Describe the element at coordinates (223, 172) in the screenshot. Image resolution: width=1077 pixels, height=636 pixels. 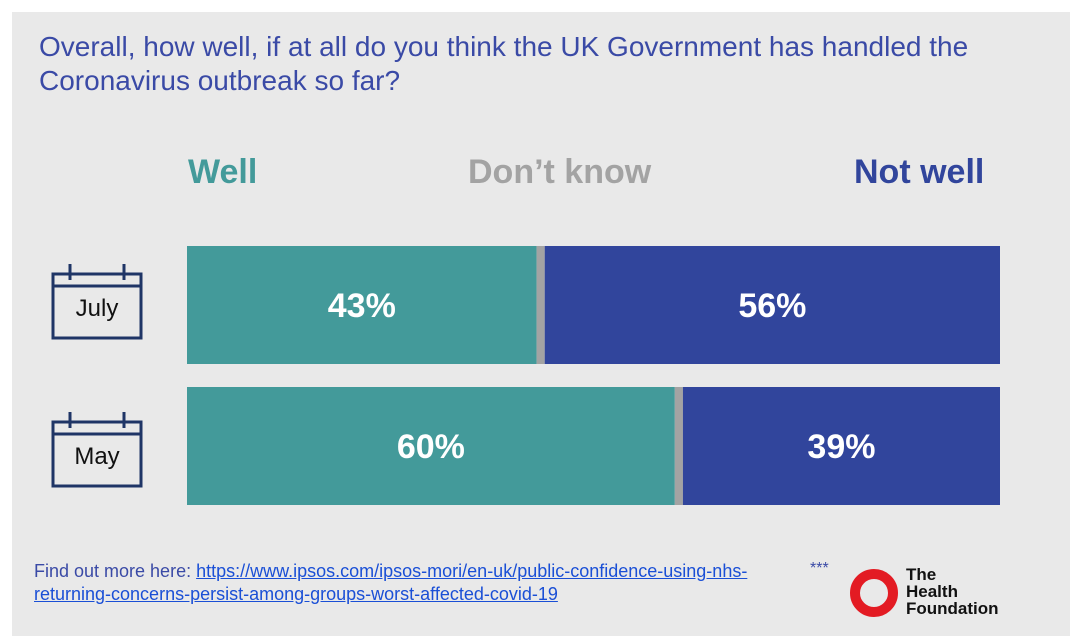
I see `legend-well: Well` at that location.